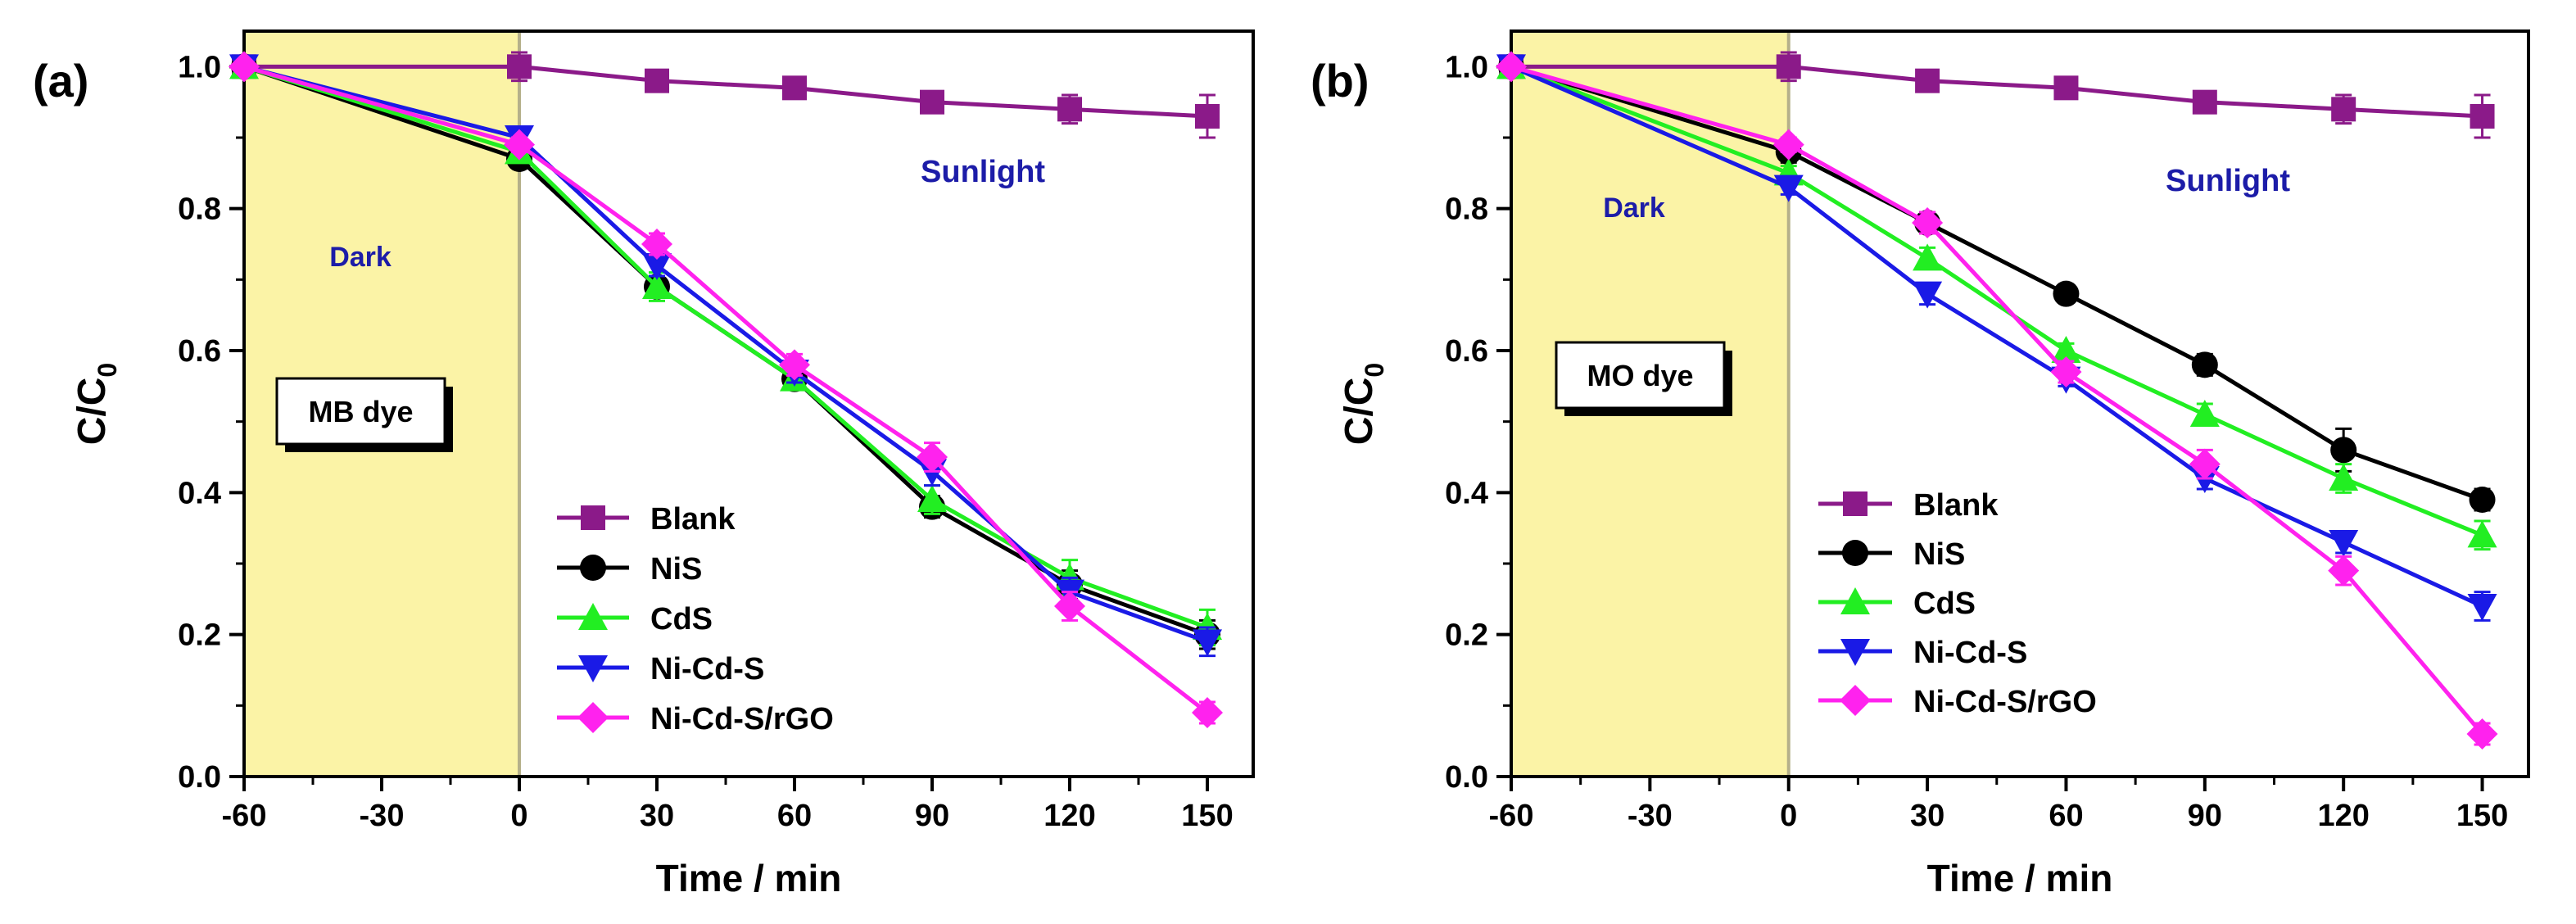  Describe the element at coordinates (1927, 816) in the screenshot. I see `x-tick-label: 30` at that location.